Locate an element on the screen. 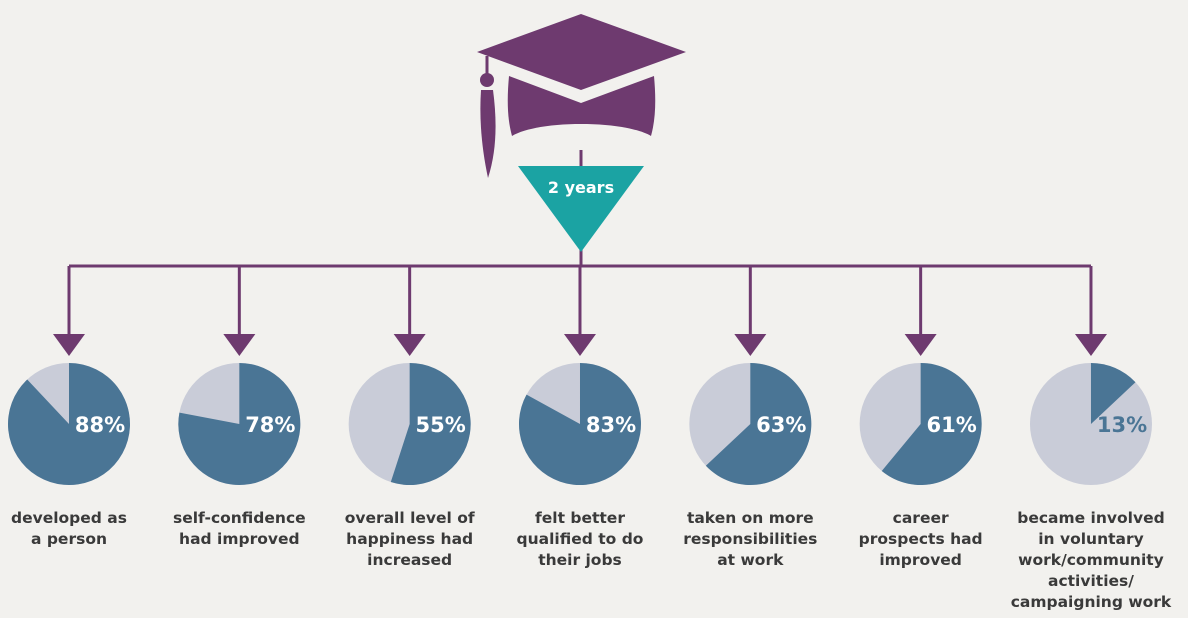 The height and width of the screenshot is (618, 1188). pie-percent-label: 88% is located at coordinates (100, 425).